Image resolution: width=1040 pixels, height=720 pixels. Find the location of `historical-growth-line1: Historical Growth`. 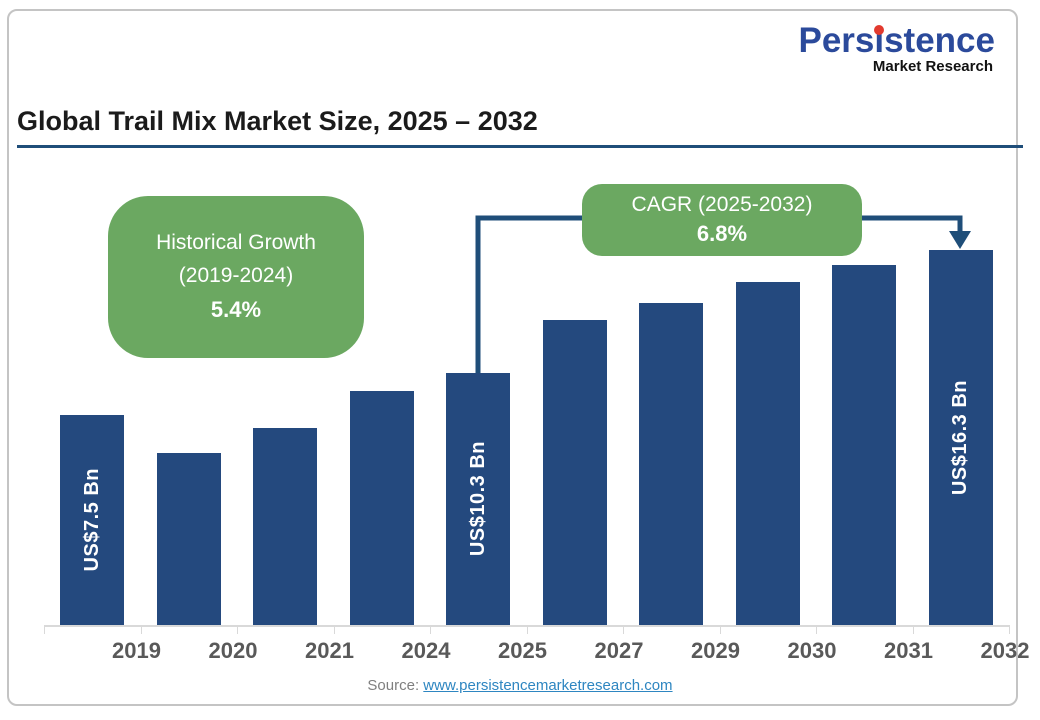

historical-growth-line1: Historical Growth is located at coordinates (236, 243).